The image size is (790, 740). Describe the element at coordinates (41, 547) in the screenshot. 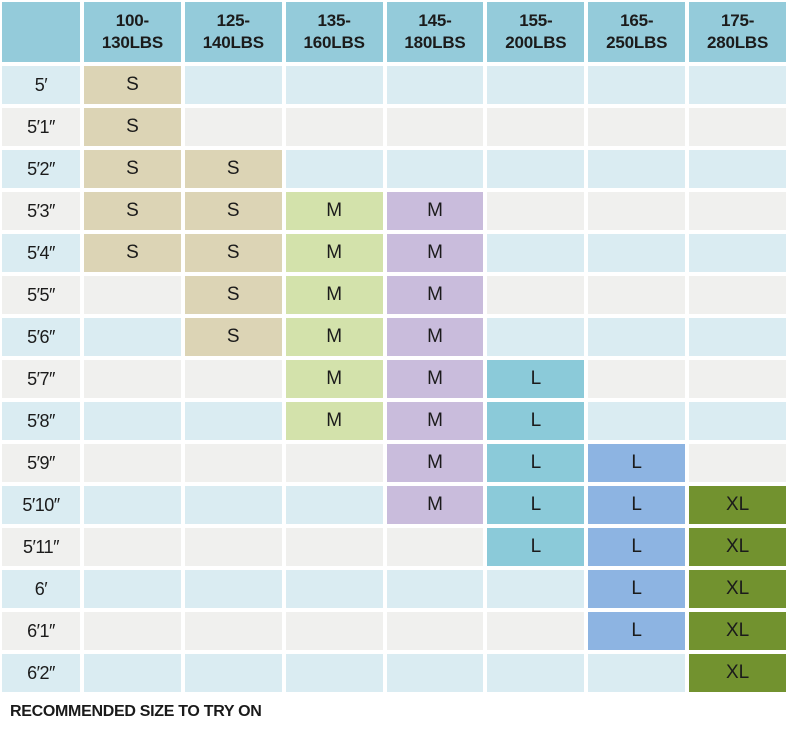

I see `height-label: 5′11″` at that location.